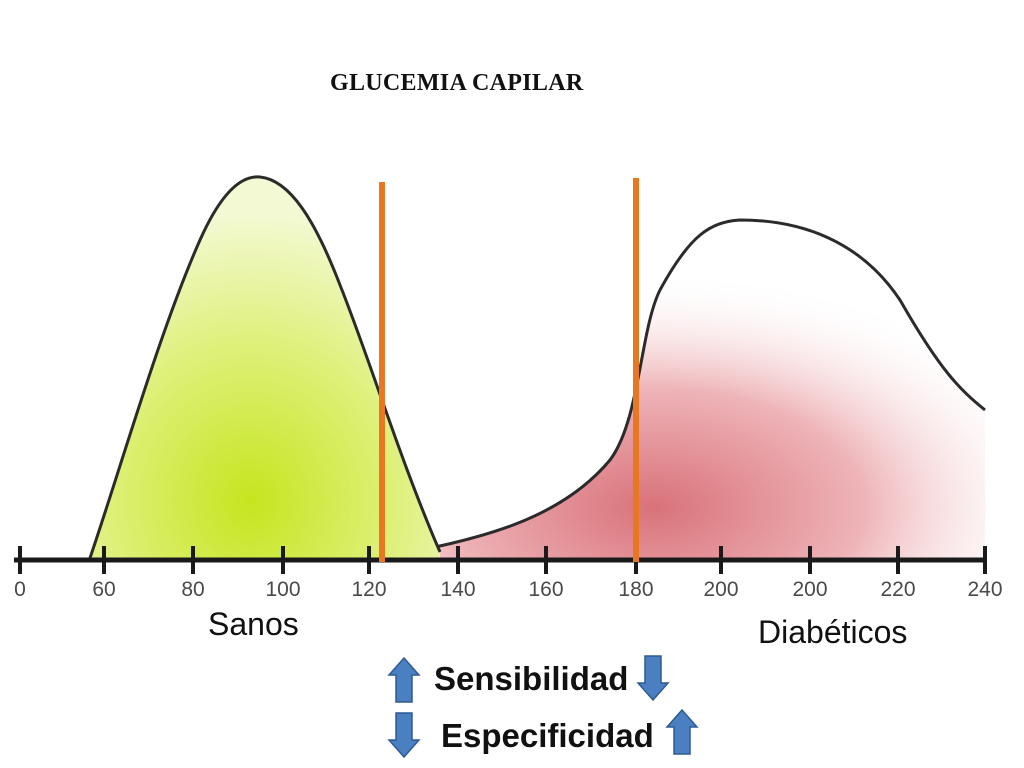  What do you see at coordinates (508, 589) in the screenshot?
I see `axis-tick-labels: 0 60 80 100 120 140 160 180 200 200 220 240` at bounding box center [508, 589].